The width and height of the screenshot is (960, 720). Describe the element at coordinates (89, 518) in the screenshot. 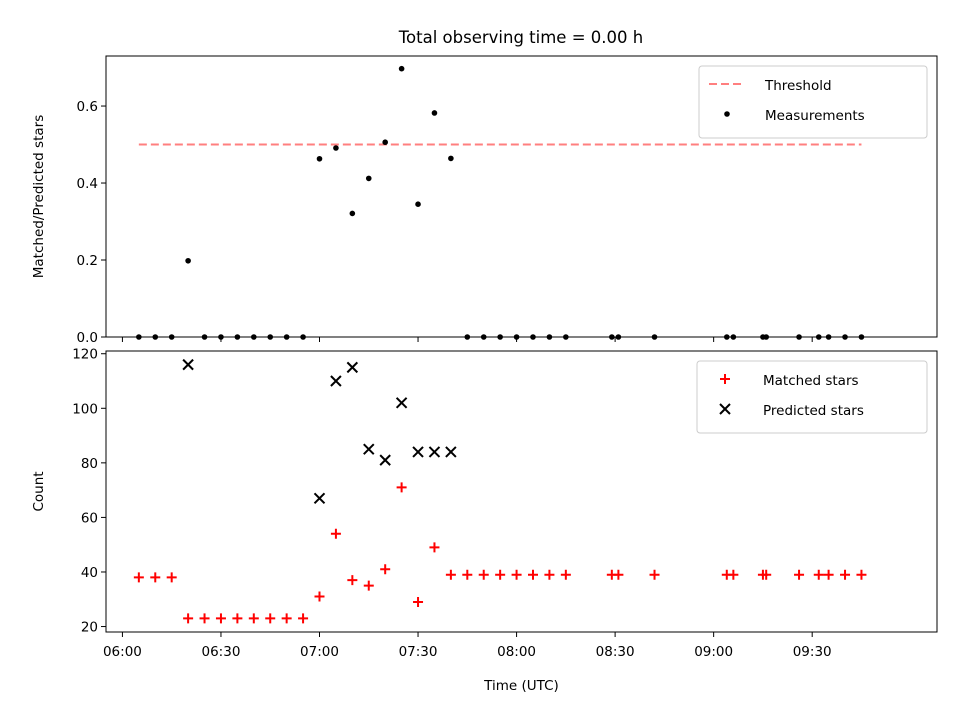

I see `y-tick-label: 60` at that location.